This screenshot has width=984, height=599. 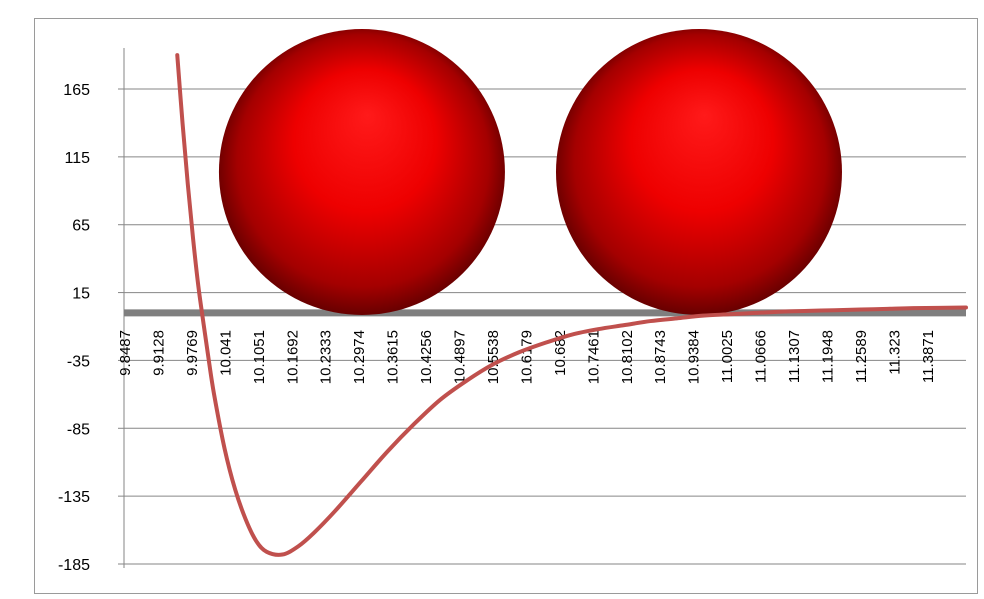 What do you see at coordinates (78, 361) in the screenshot?
I see `y-tick-label: -35` at bounding box center [78, 361].